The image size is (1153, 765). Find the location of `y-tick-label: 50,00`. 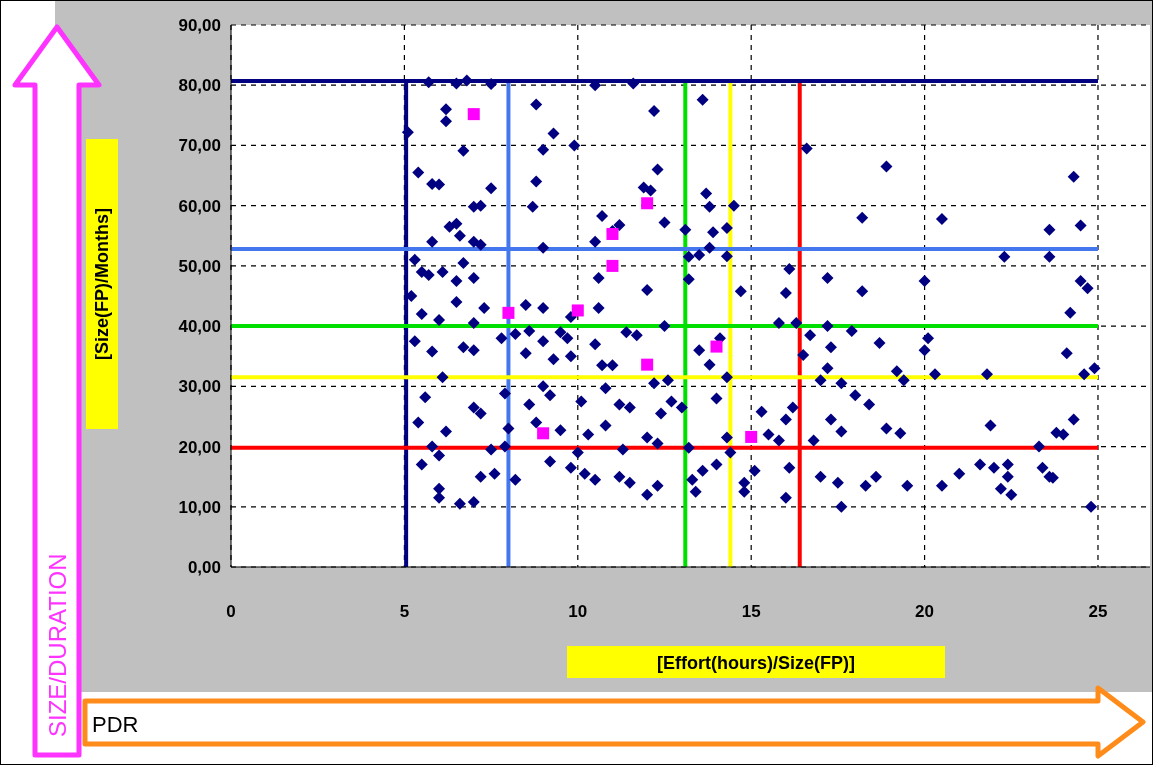

y-tick-label: 50,00 is located at coordinates (199, 266).